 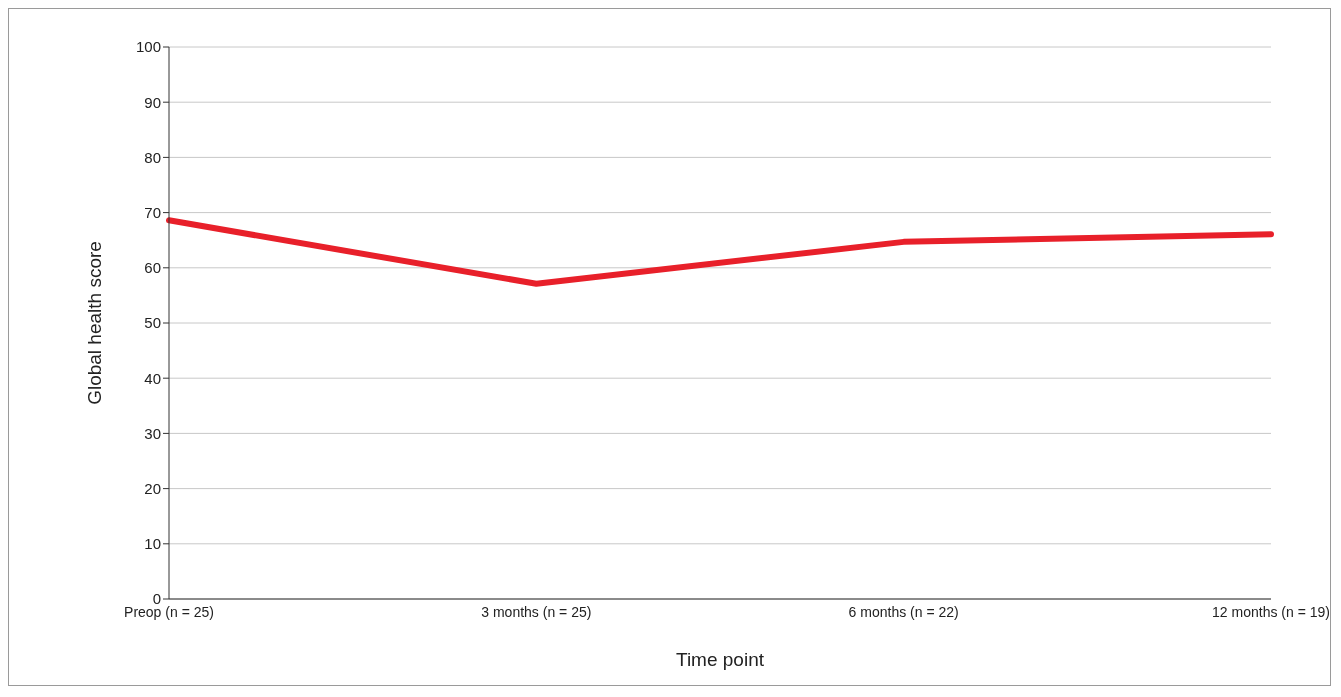 What do you see at coordinates (152, 323) in the screenshot?
I see `y-tick-label: 50` at bounding box center [152, 323].